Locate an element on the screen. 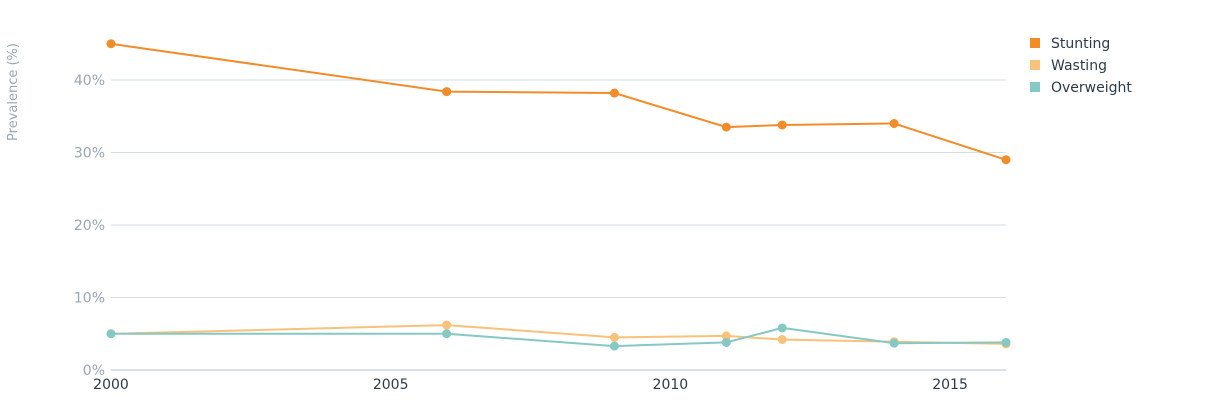 The image size is (1230, 403). legend: Stunting Wasting Overweight is located at coordinates (1081, 66).